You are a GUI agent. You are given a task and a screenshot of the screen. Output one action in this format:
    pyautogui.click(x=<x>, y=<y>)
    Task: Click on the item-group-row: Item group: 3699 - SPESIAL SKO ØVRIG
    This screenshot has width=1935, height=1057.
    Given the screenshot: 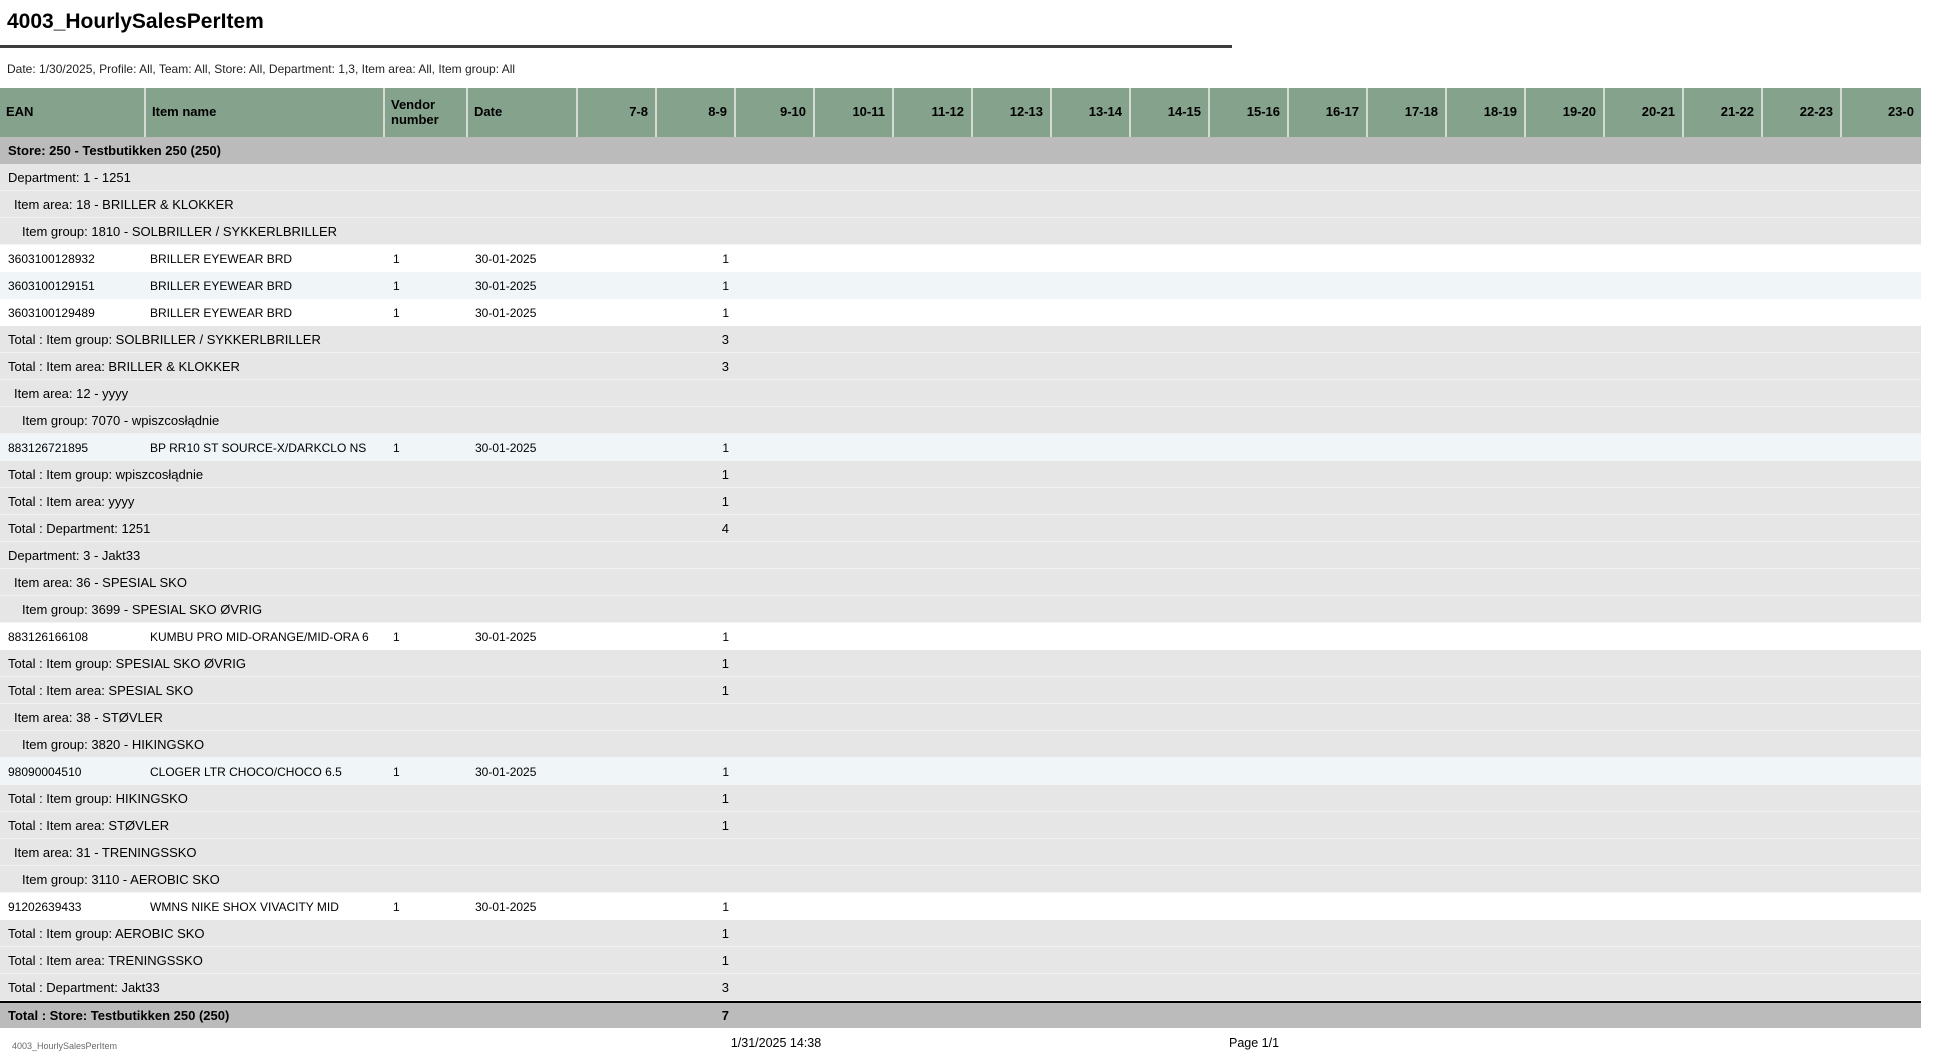 What is the action you would take?
    pyautogui.click(x=960, y=609)
    